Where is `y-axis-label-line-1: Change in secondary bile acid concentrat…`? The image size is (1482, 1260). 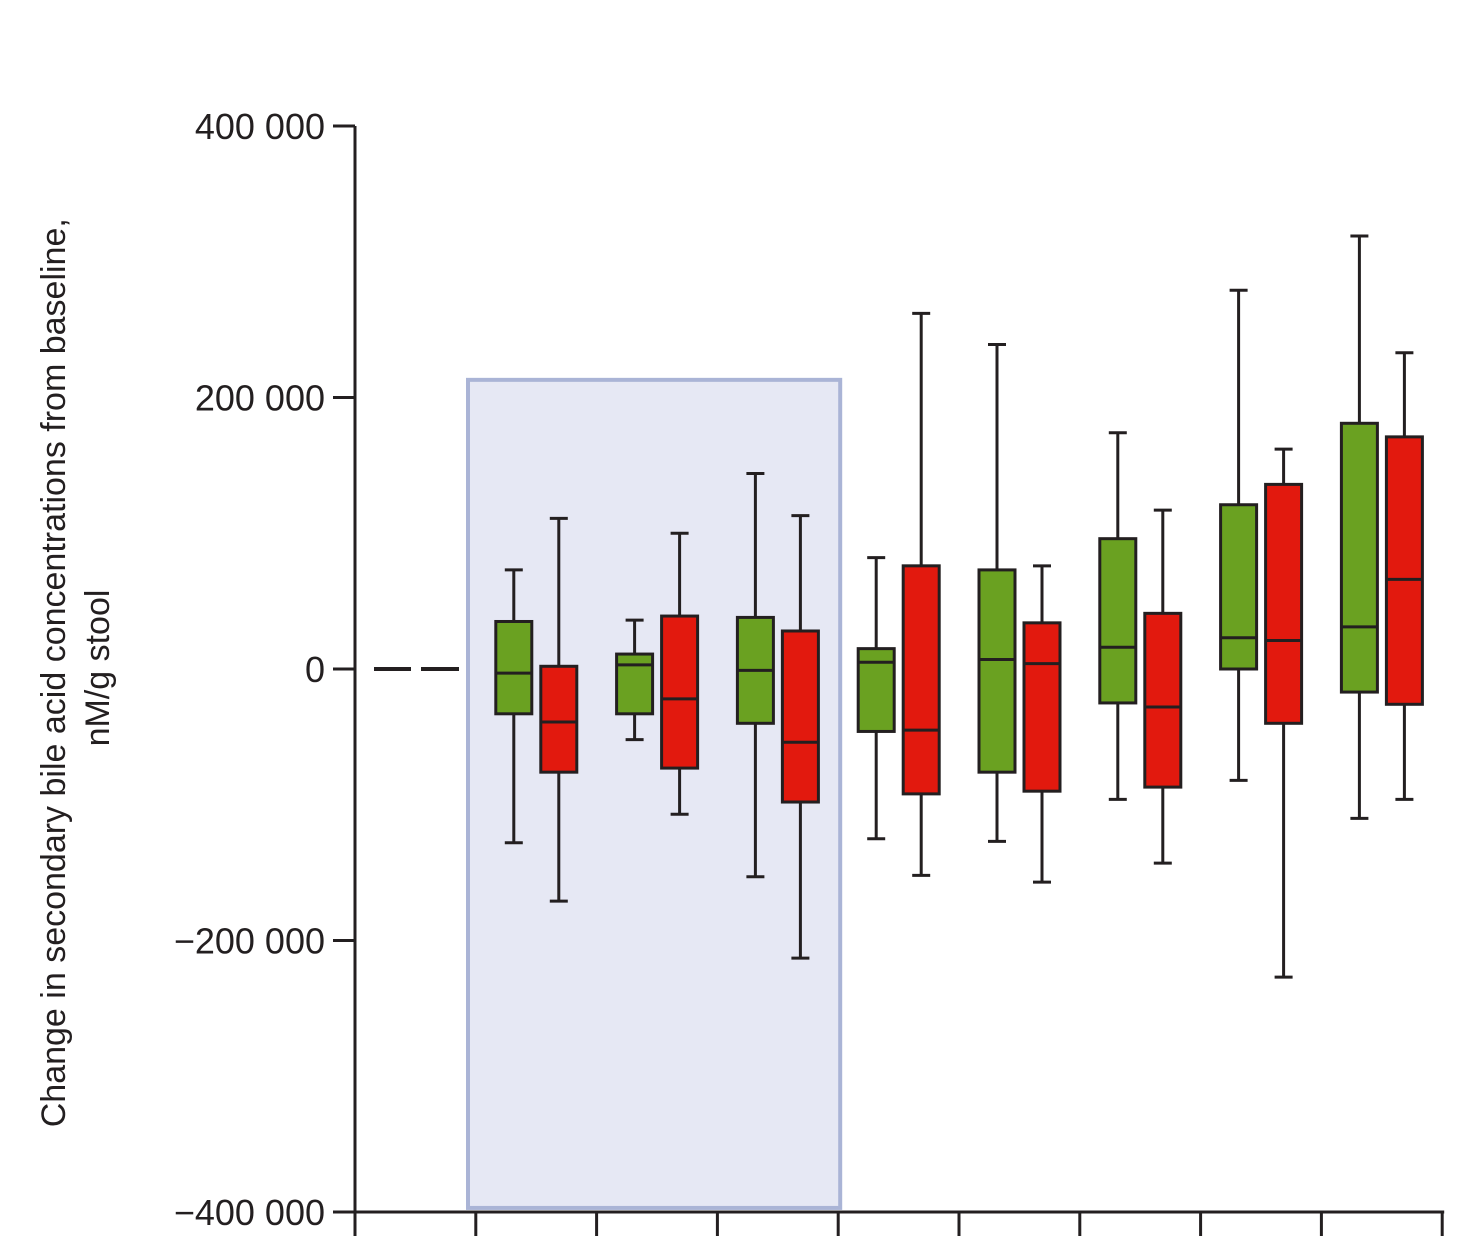 y-axis-label-line-1: Change in secondary bile acid concentrat… is located at coordinates (54, 672).